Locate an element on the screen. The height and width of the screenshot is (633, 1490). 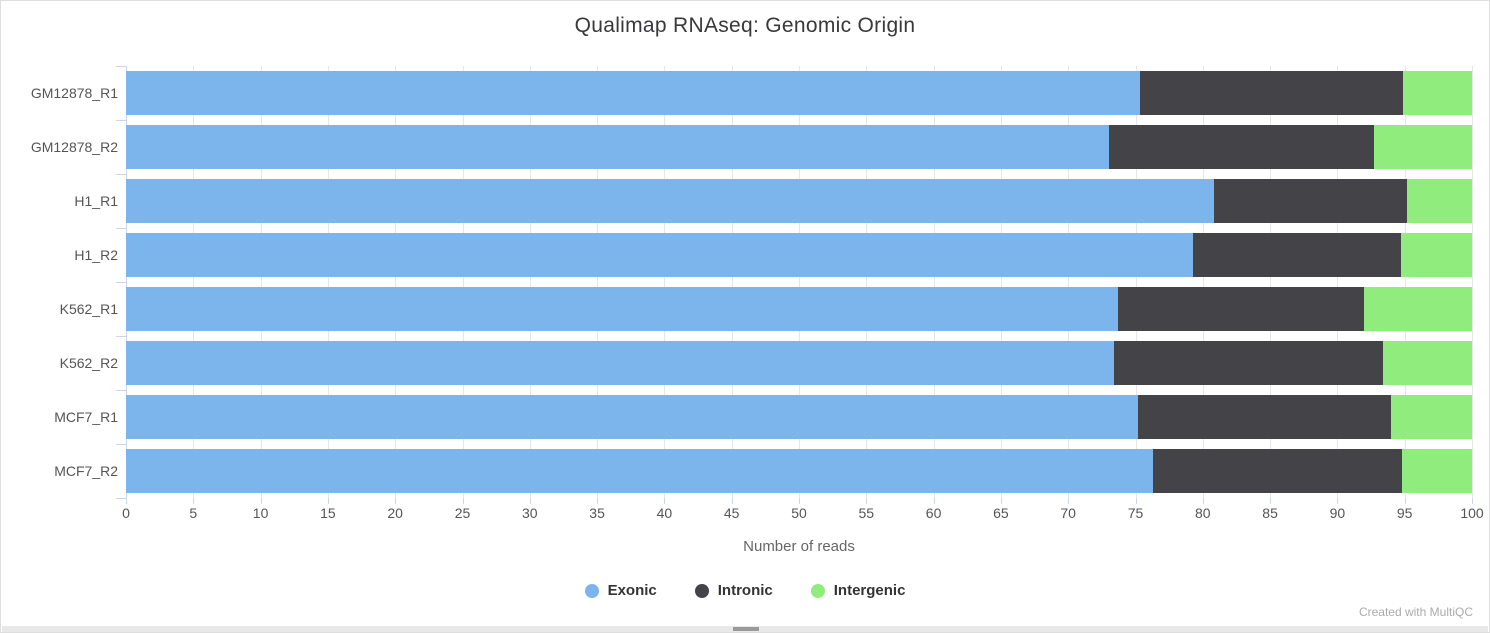
x-axis-tick-label: 20 is located at coordinates (395, 513).